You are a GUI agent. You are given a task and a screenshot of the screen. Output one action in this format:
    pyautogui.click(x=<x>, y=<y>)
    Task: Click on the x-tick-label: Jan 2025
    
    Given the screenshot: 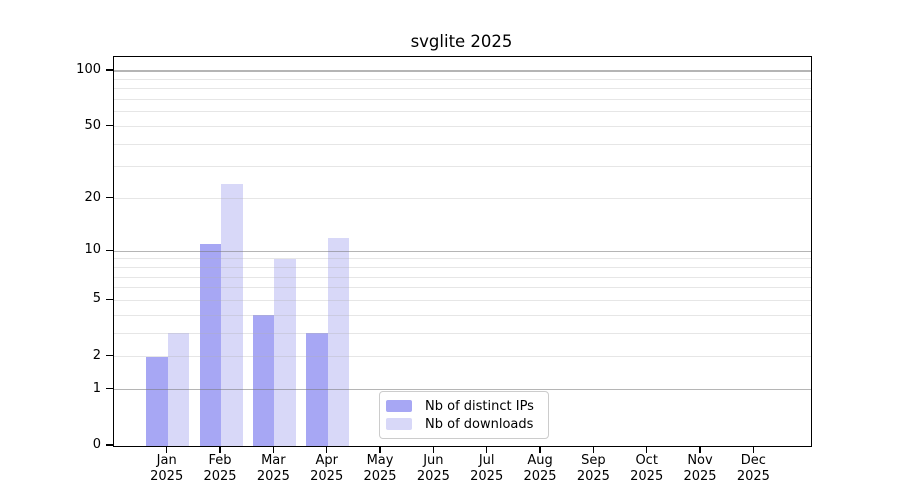 What is the action you would take?
    pyautogui.click(x=167, y=469)
    